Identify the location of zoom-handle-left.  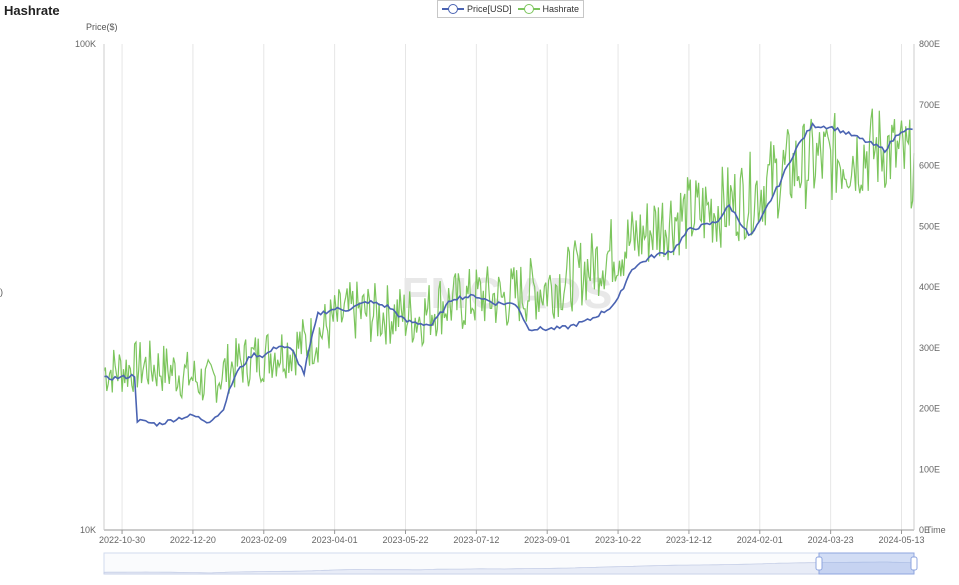
(819, 563).